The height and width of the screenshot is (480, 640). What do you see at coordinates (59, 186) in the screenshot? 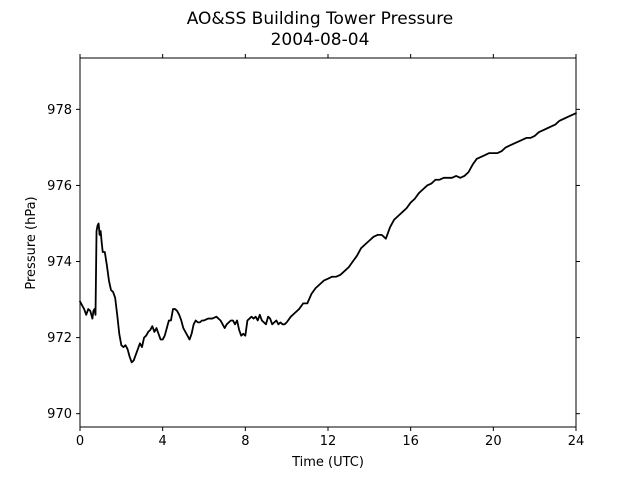
I see `y-tick-label: 976` at bounding box center [59, 186].